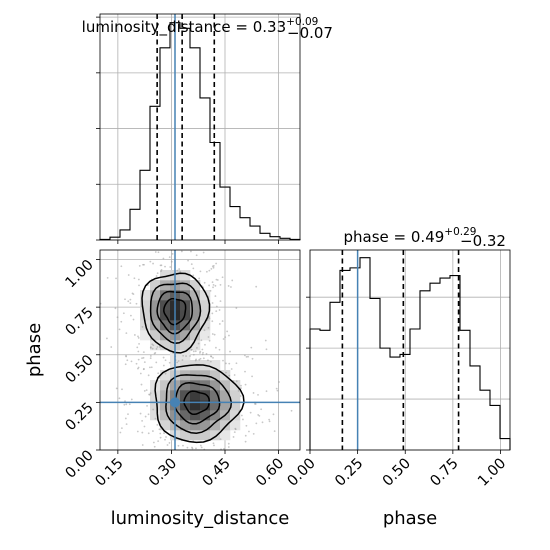  What do you see at coordinates (483, 241) in the screenshot?
I see `phase-title-minus: −0.32` at bounding box center [483, 241].